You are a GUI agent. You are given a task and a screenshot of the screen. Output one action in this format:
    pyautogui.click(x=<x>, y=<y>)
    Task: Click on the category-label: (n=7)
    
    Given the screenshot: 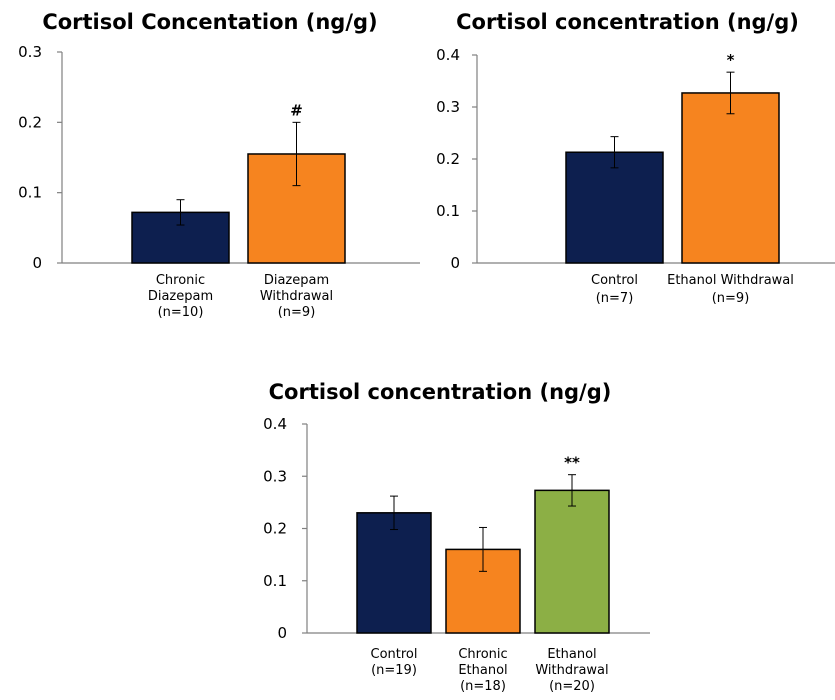 What is the action you would take?
    pyautogui.click(x=615, y=298)
    